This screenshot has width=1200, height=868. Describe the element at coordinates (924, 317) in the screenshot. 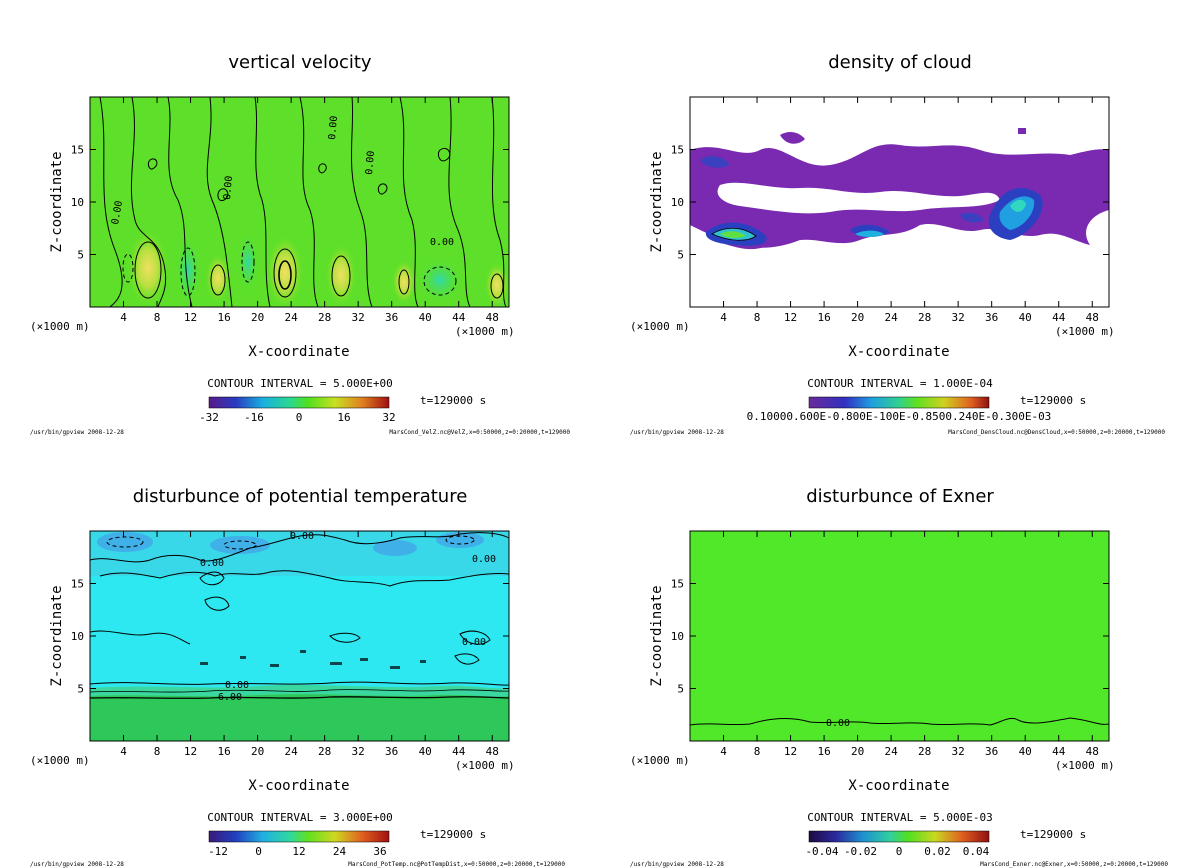

I see `x-tick-label: 28` at that location.